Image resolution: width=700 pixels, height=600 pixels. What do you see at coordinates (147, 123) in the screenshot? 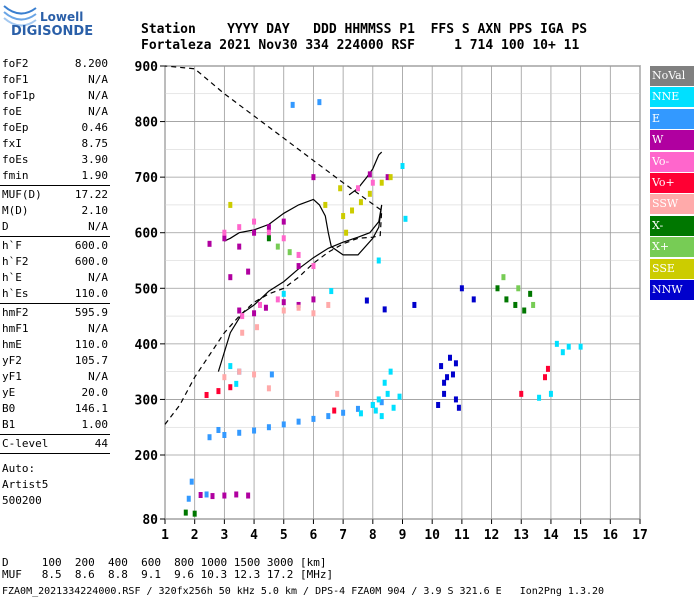
I see `y-tick-label: 800` at bounding box center [147, 123].